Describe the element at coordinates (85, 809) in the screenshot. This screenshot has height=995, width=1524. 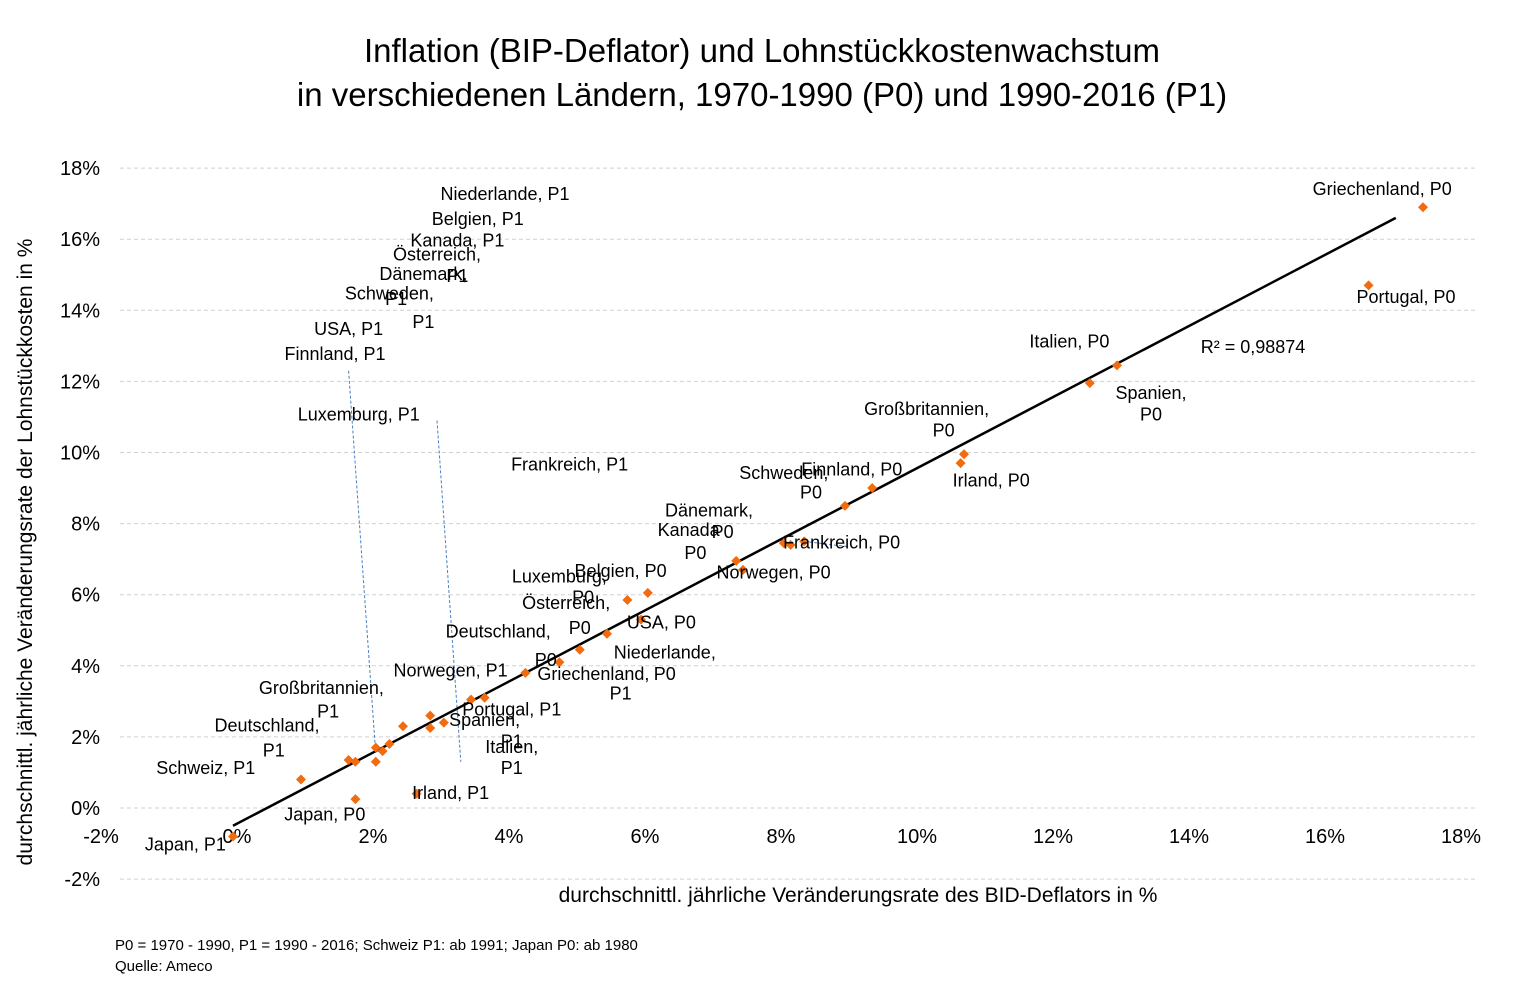
I see `y-tick-label: 0%` at that location.